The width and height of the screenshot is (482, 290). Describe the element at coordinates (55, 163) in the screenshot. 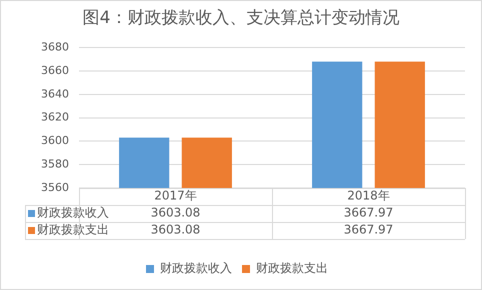

I see `y-tick-label: 3580` at that location.